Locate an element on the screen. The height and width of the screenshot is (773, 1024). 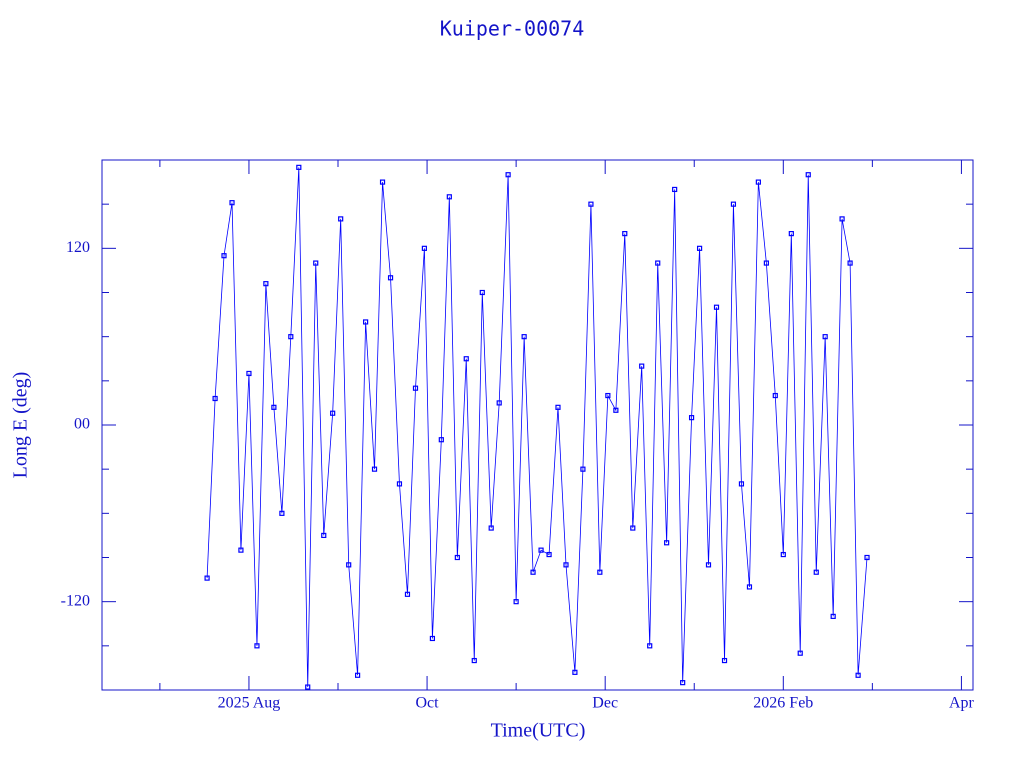
y-tick-label: 00 is located at coordinates (82, 424).